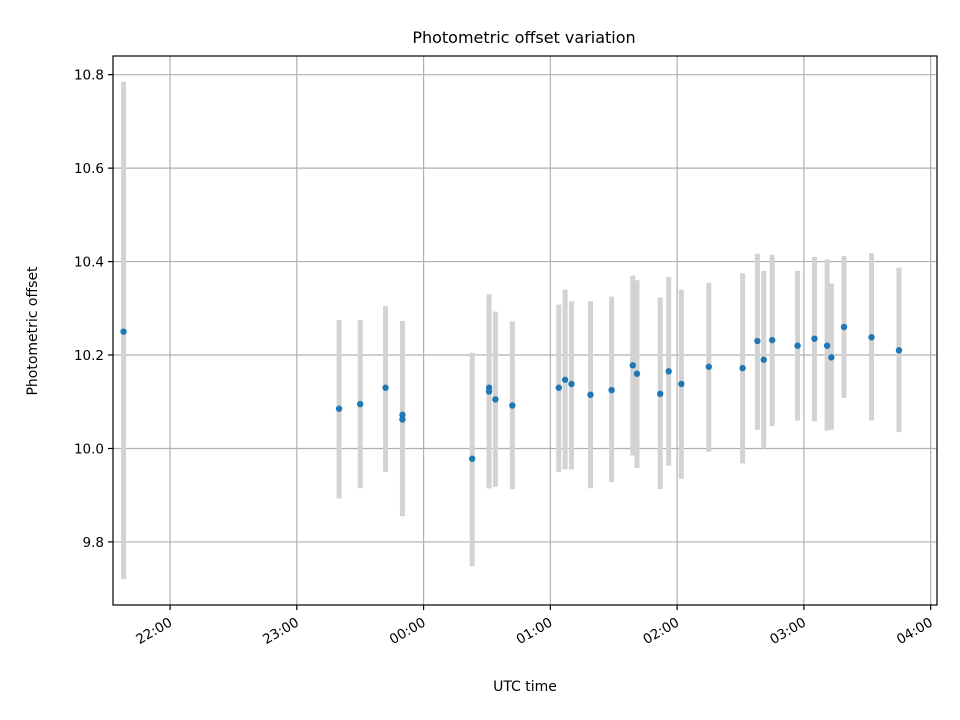  What do you see at coordinates (89, 169) in the screenshot?
I see `y-tick-label: 10.6` at bounding box center [89, 169].